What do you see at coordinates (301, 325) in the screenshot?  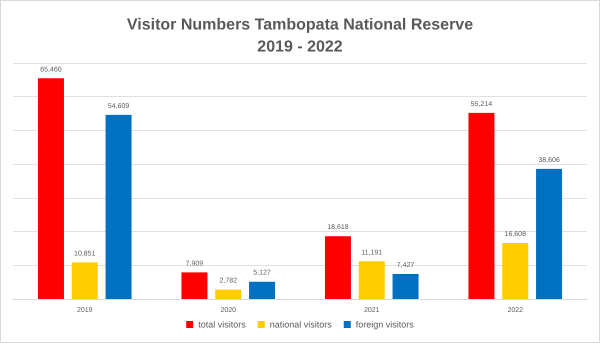 I see `legend-label: national visitors` at bounding box center [301, 325].